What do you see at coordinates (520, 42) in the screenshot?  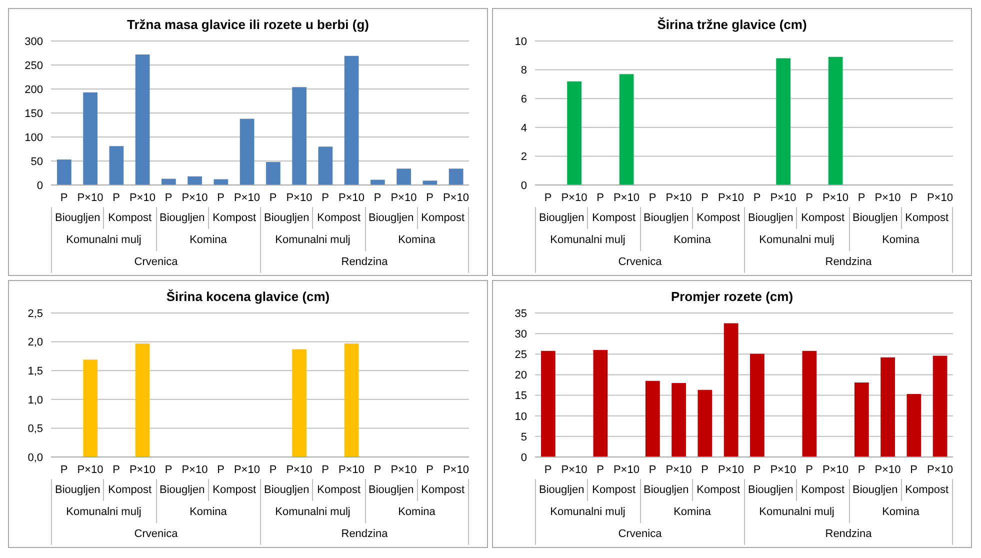 I see `y-tick-label: 10` at bounding box center [520, 42].